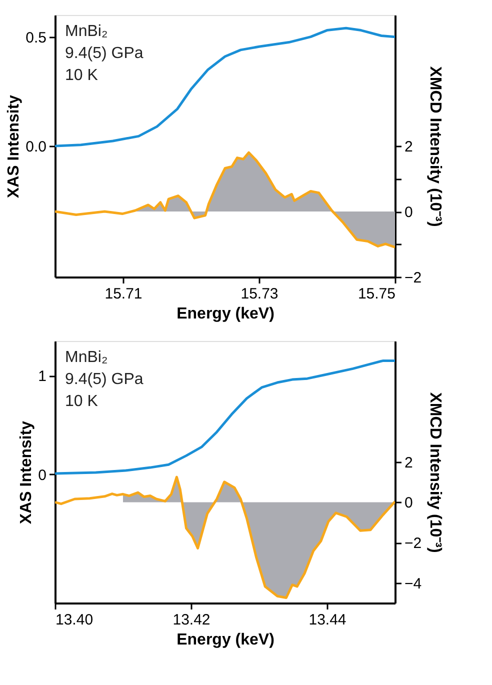 The image size is (492, 685). What do you see at coordinates (75, 620) in the screenshot?
I see `x-tick-label: 13.40` at bounding box center [75, 620].